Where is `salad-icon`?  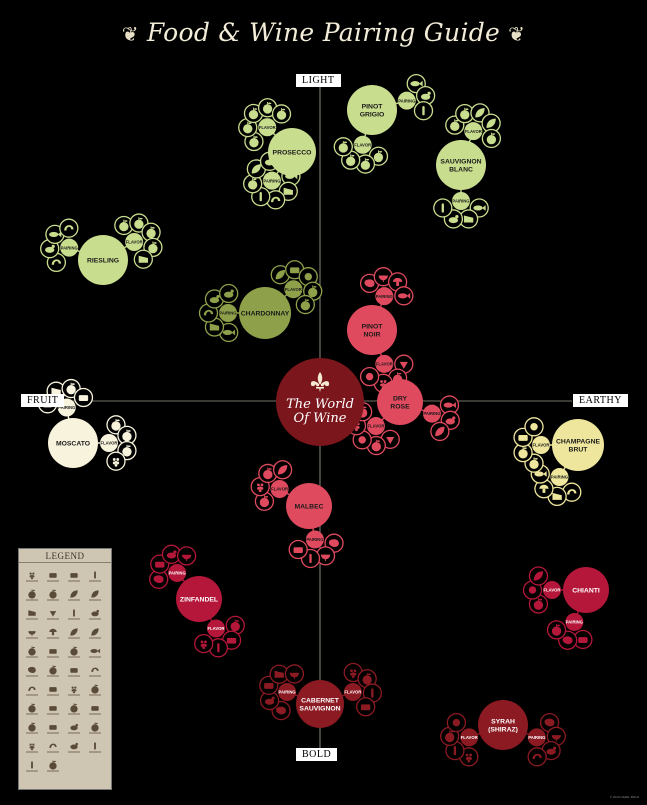 salad-icon is located at coordinates (440, 431).